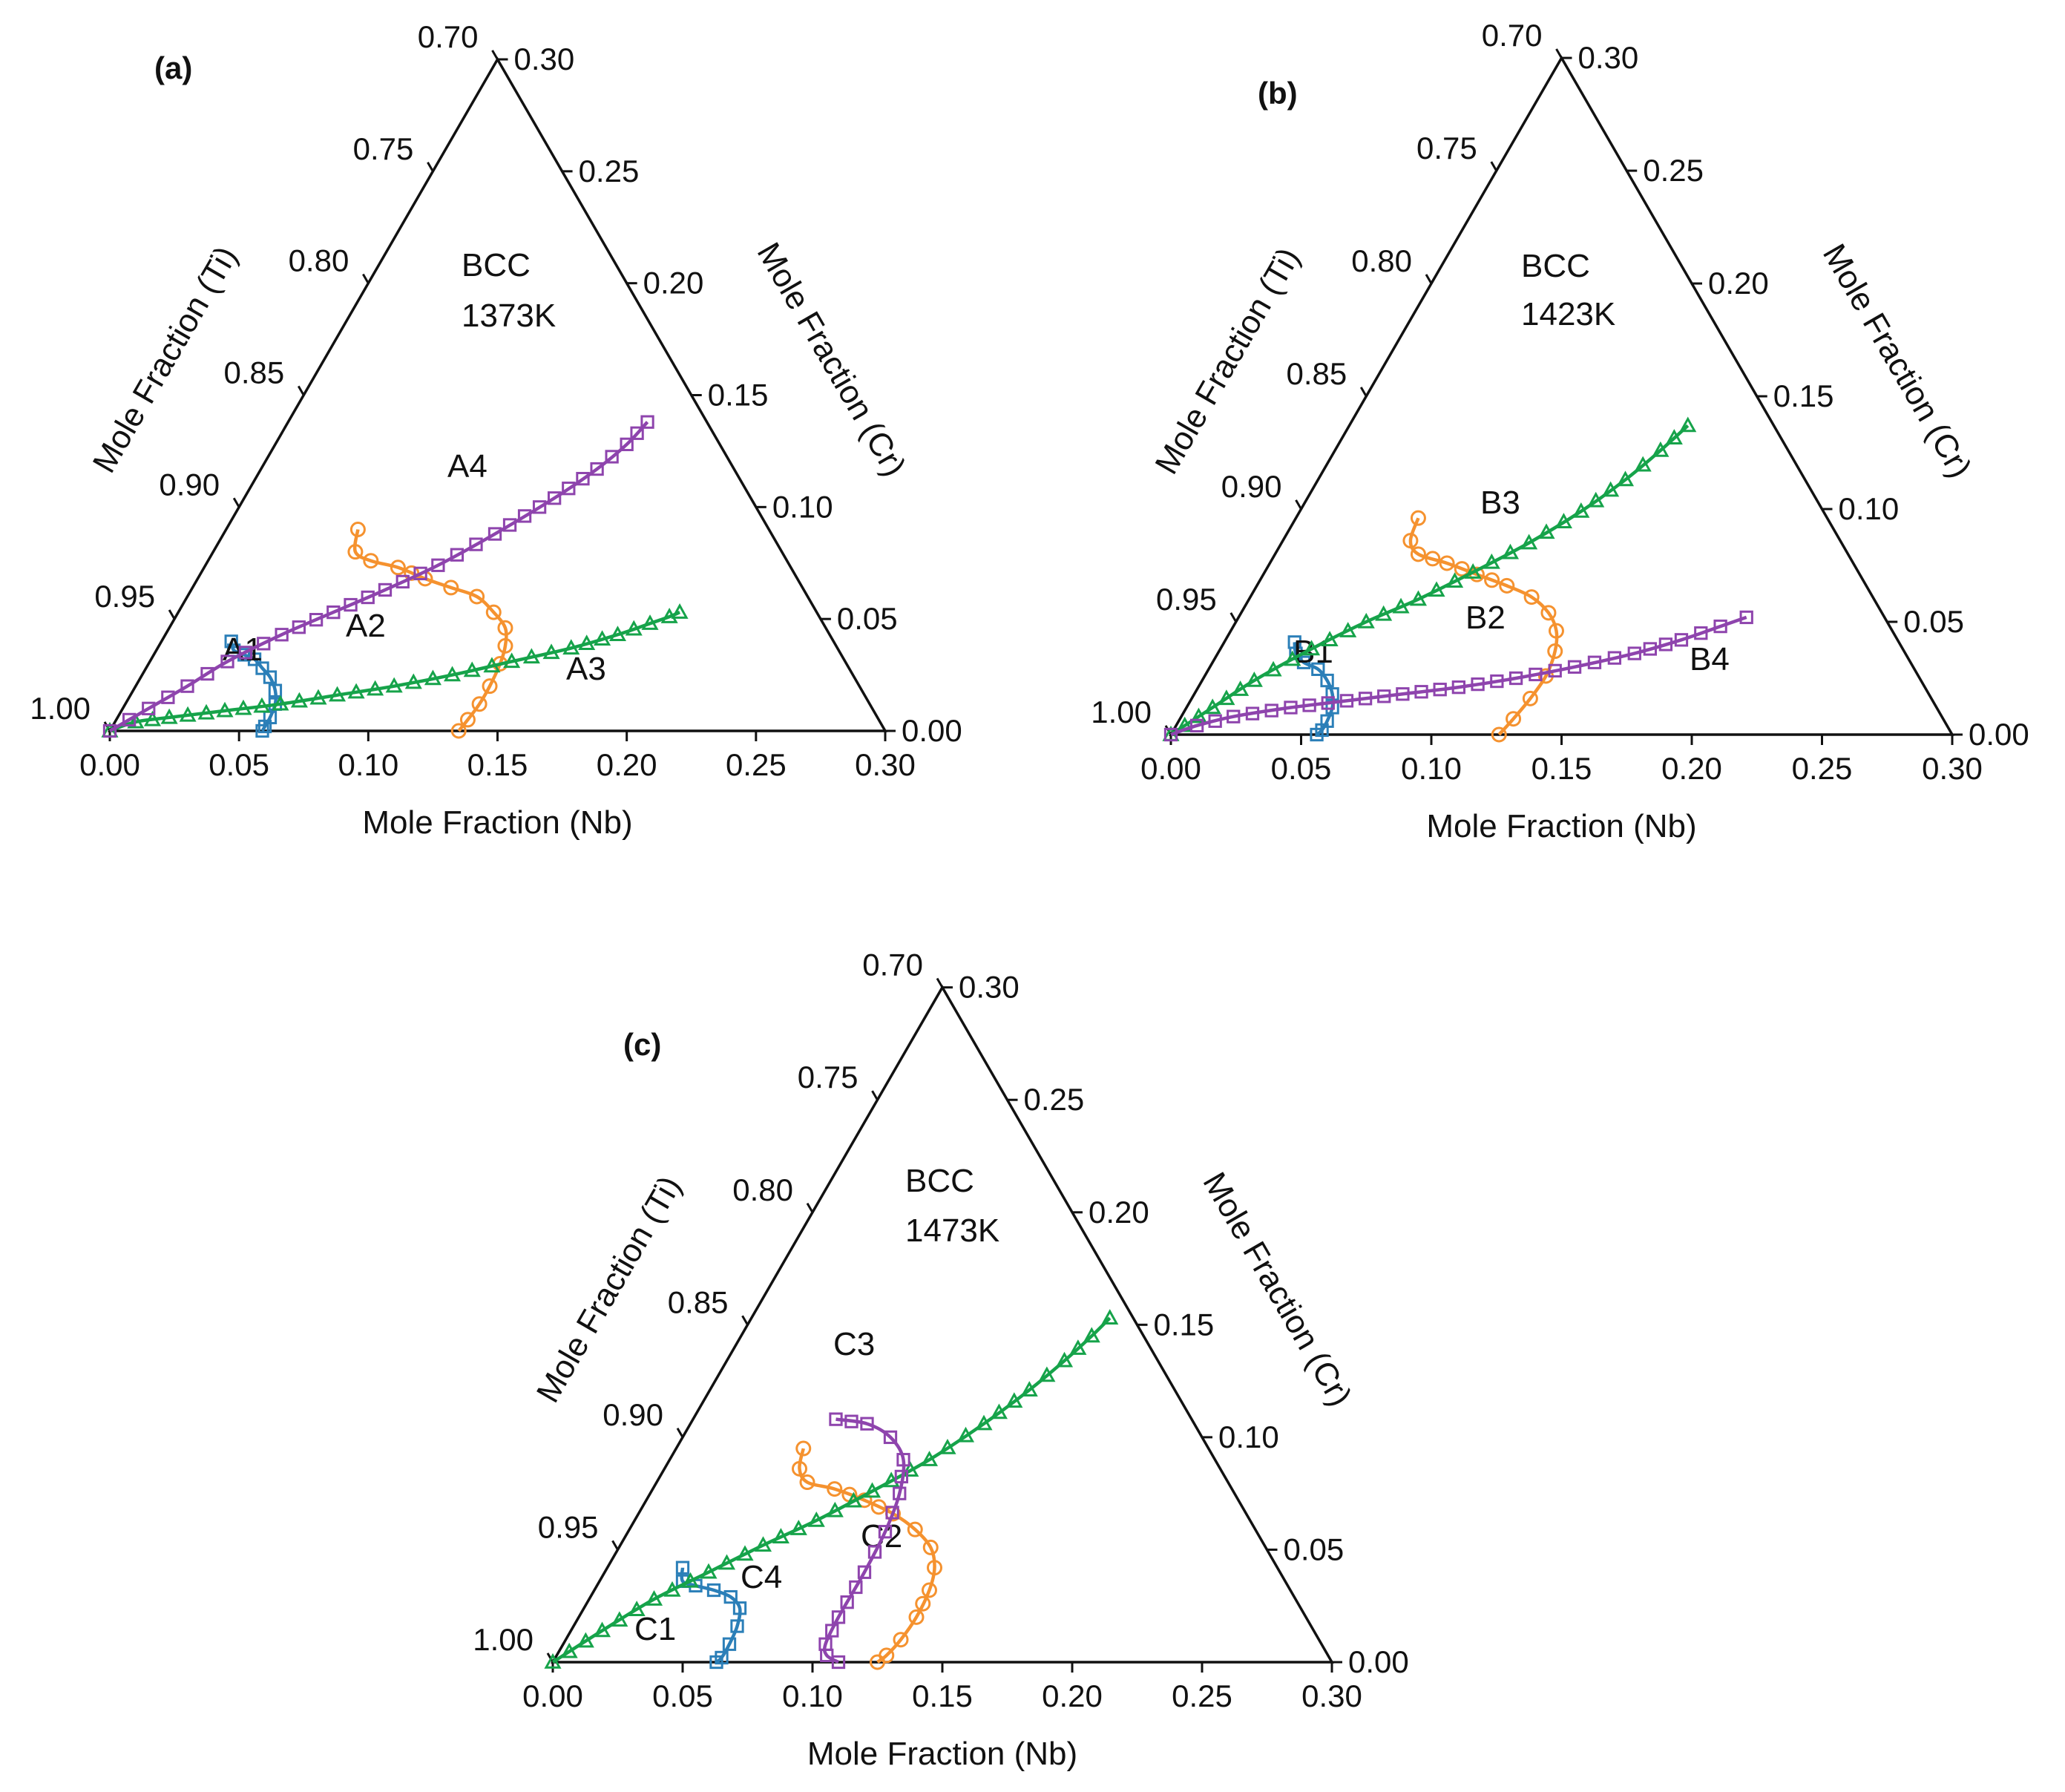 This screenshot has width=2065, height=1792. I want to click on series-line-B4, so click(1458, 676).